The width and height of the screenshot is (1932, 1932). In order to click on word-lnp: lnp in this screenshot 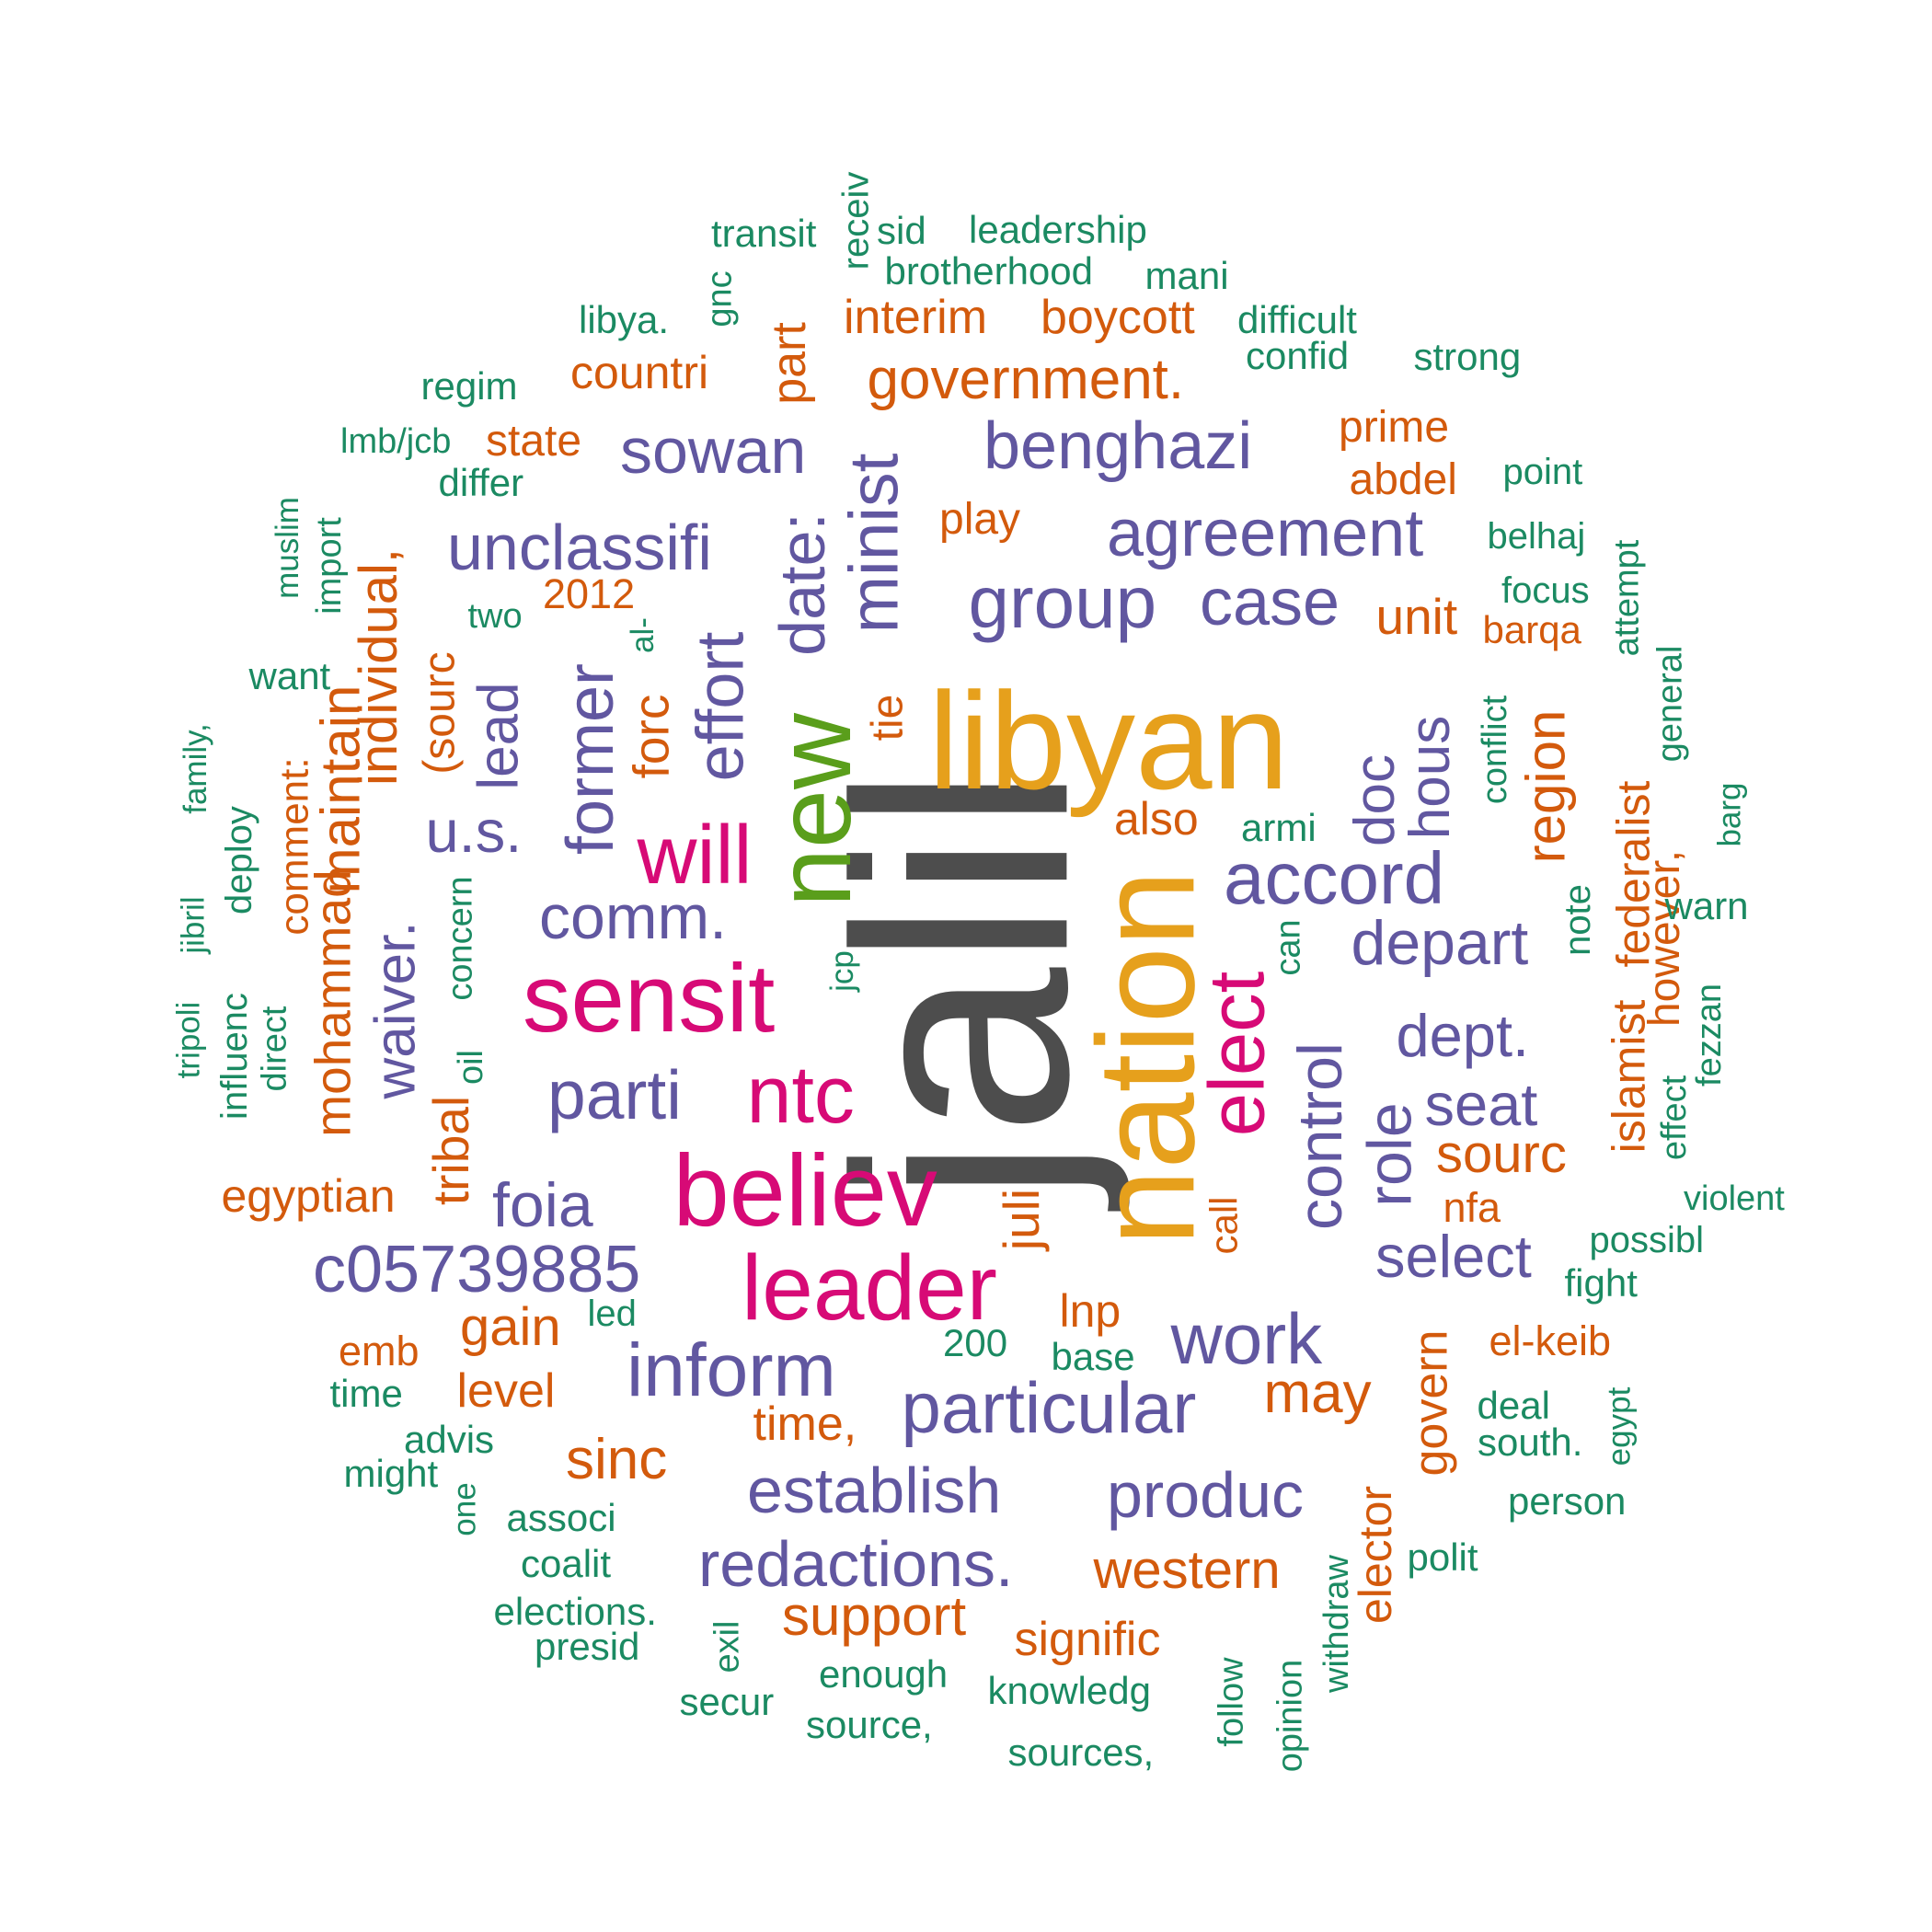, I will do `click(1090, 1311)`.